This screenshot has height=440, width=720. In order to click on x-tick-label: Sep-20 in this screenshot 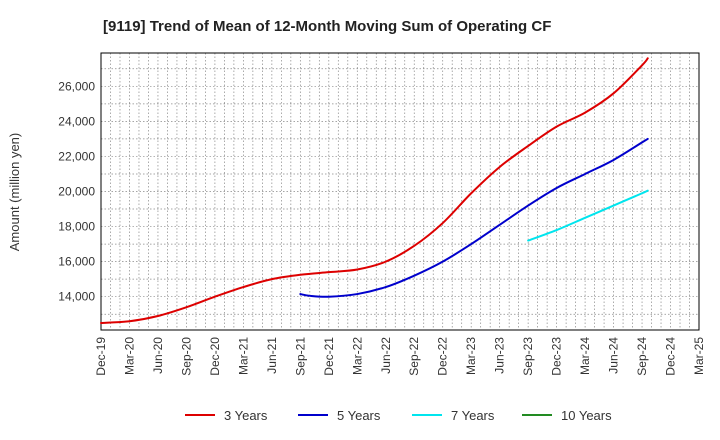, I will do `click(186, 356)`.